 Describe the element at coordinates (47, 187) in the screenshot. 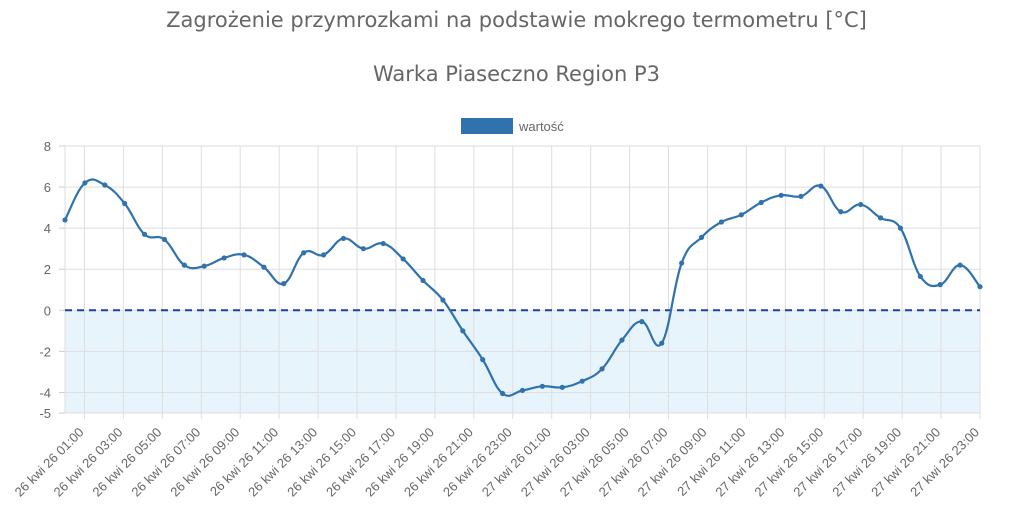

I see `y-tick-label: 6` at that location.